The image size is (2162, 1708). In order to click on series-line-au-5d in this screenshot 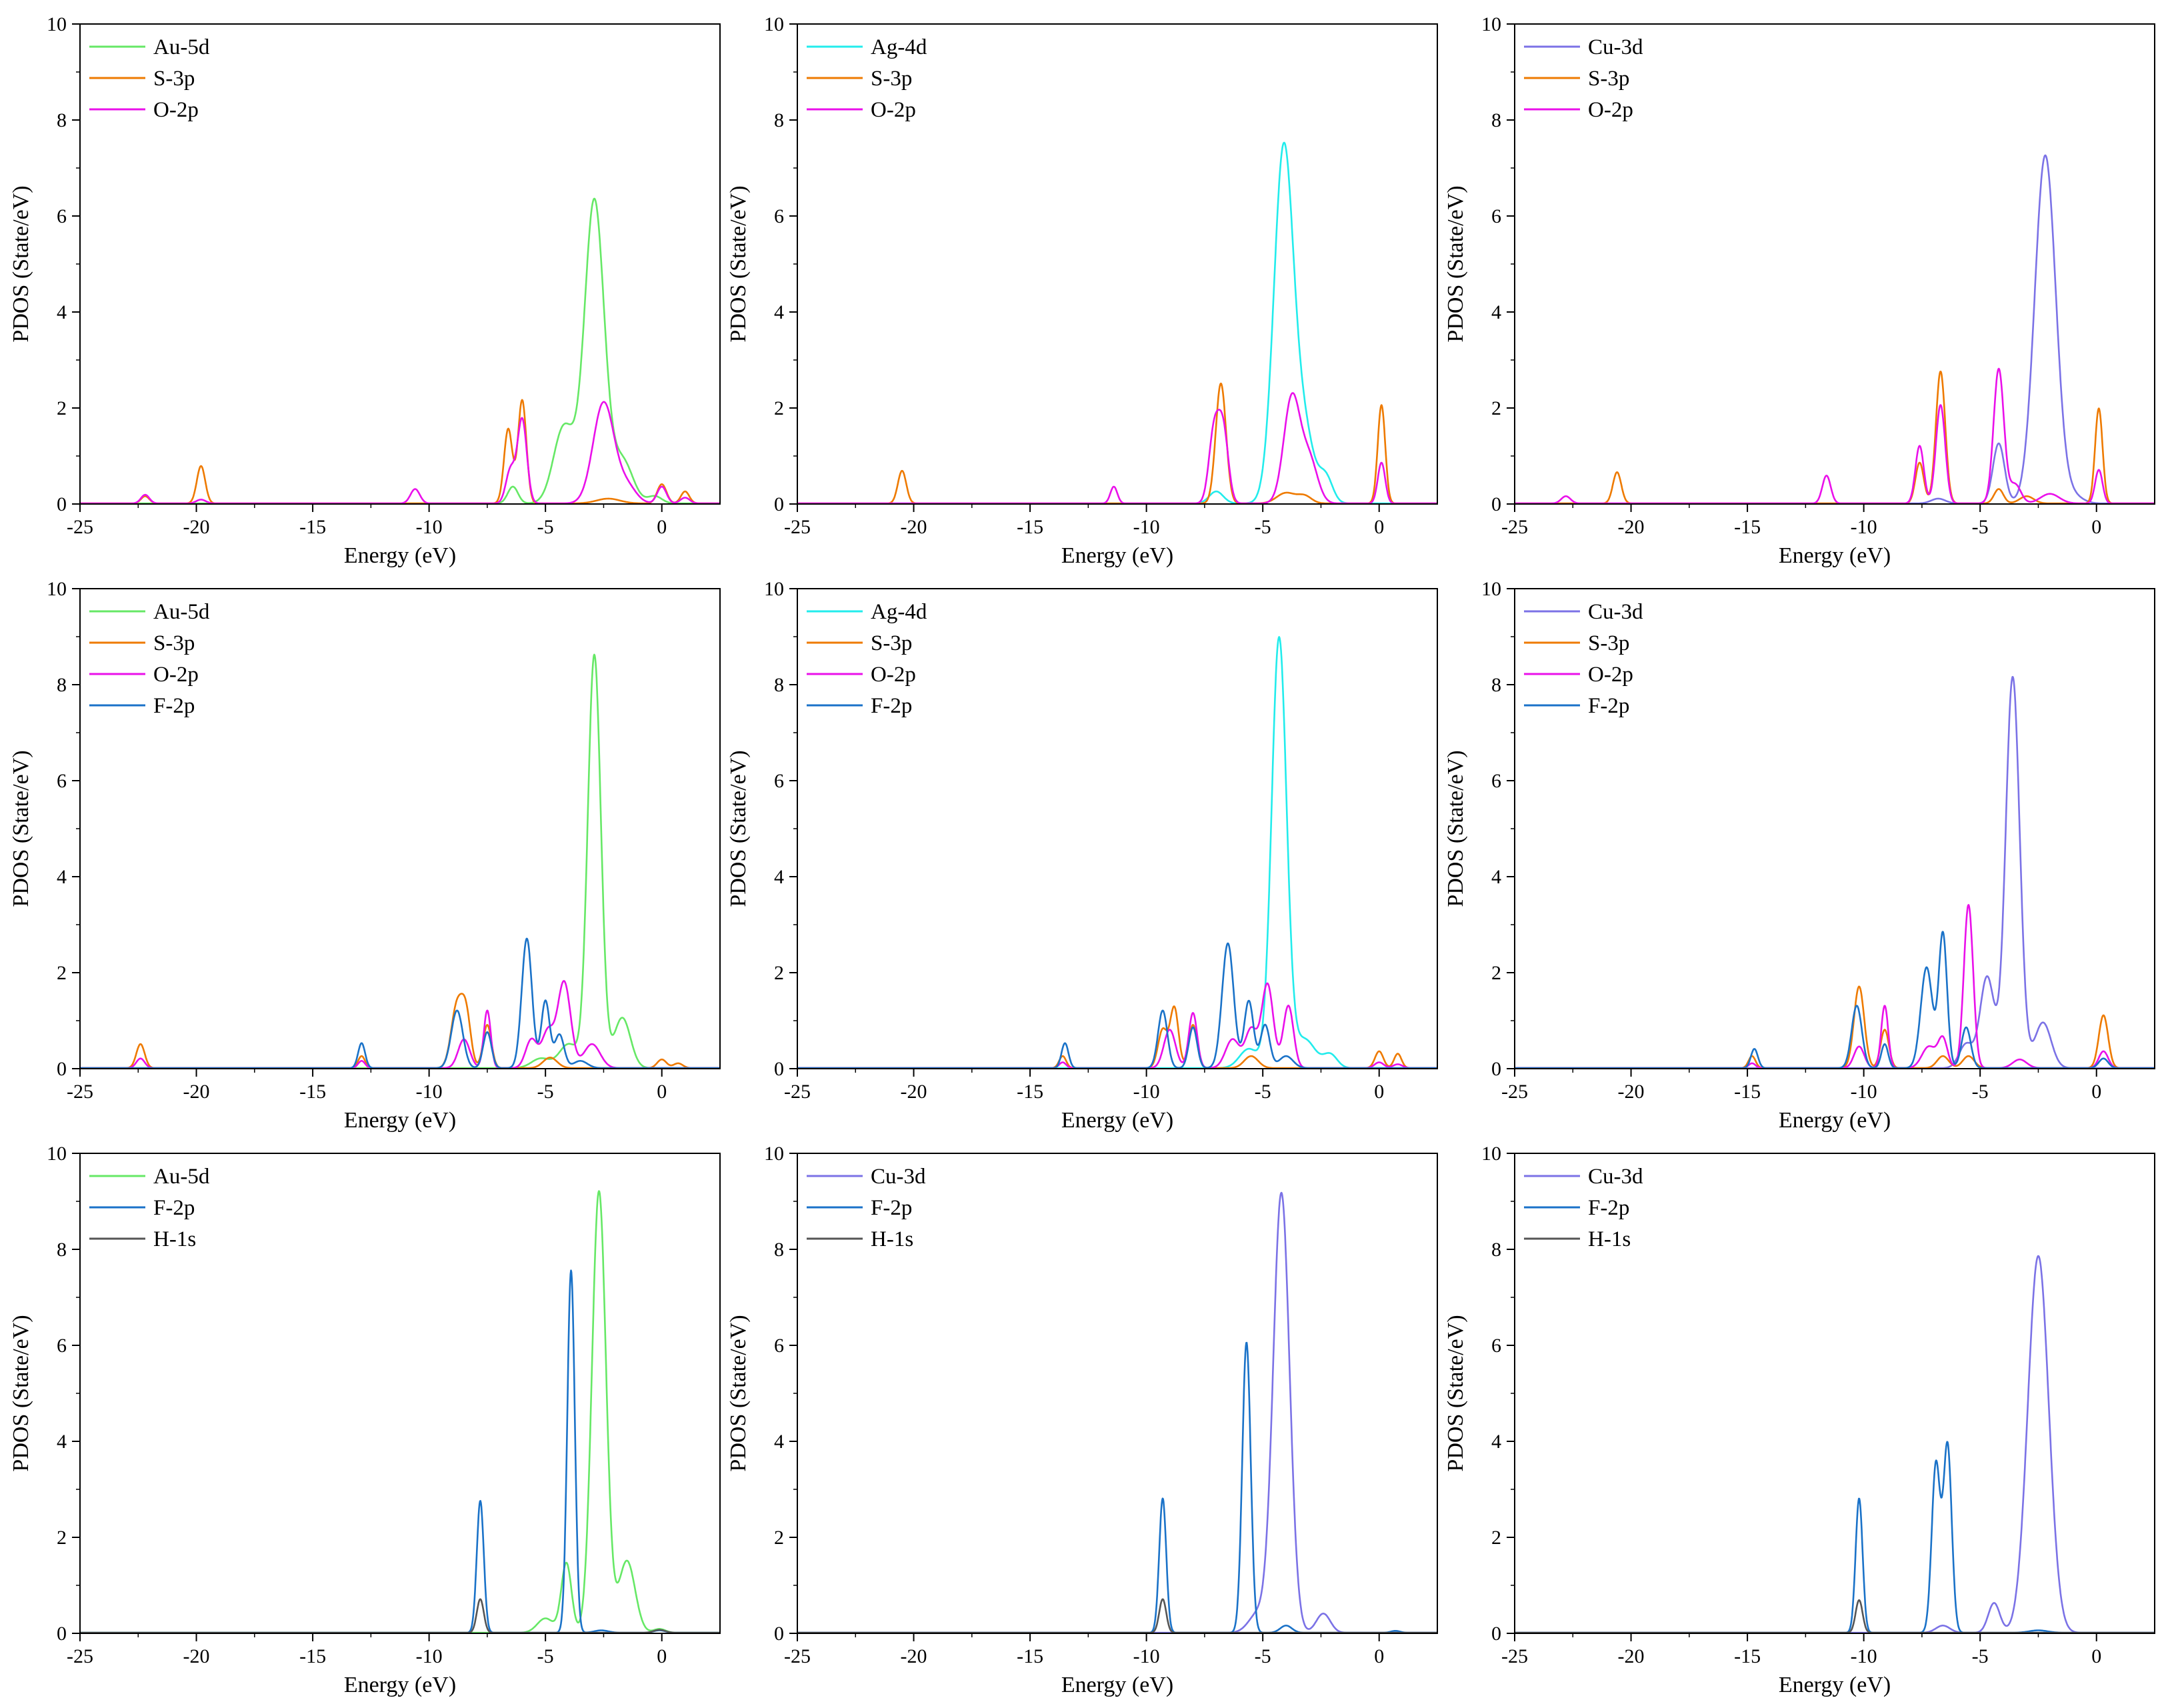, I will do `click(400, 350)`.